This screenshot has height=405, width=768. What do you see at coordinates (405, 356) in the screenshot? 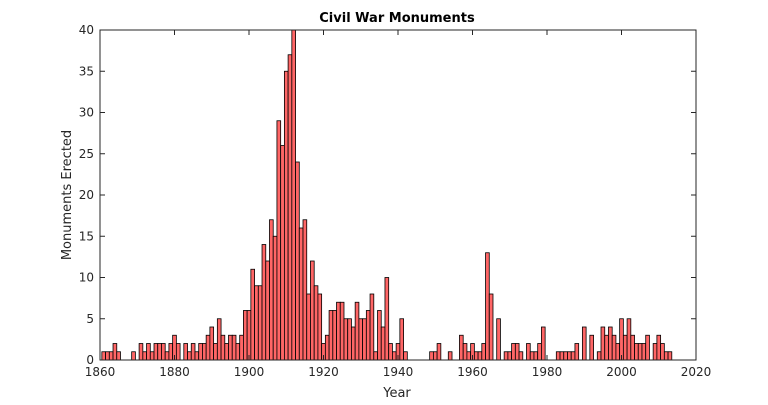
I see `bar-1942` at bounding box center [405, 356].